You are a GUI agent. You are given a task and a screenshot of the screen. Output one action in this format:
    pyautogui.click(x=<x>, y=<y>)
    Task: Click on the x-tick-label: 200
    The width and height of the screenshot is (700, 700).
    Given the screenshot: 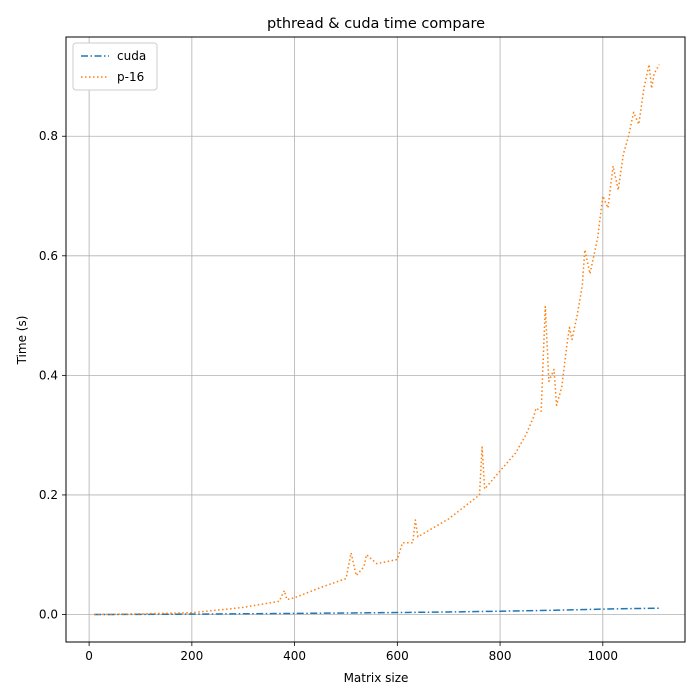 What is the action you would take?
    pyautogui.click(x=191, y=656)
    